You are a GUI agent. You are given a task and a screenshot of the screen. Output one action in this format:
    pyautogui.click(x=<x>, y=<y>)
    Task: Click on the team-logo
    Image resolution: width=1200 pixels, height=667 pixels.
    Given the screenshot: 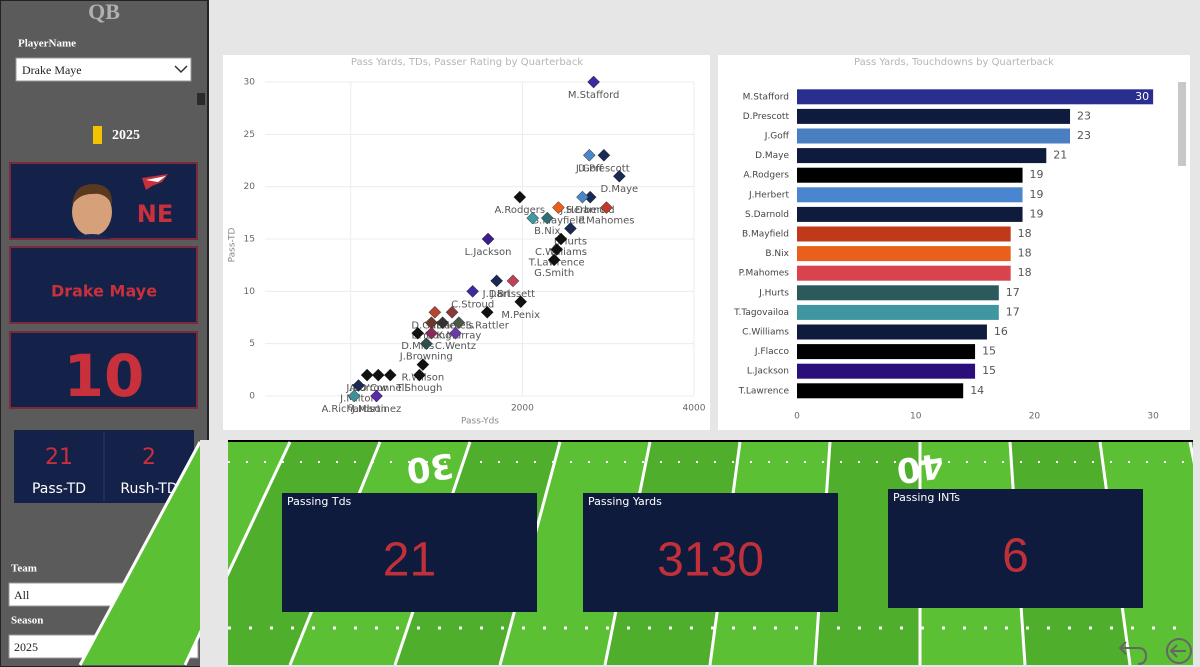 What is the action you would take?
    pyautogui.click(x=155, y=182)
    